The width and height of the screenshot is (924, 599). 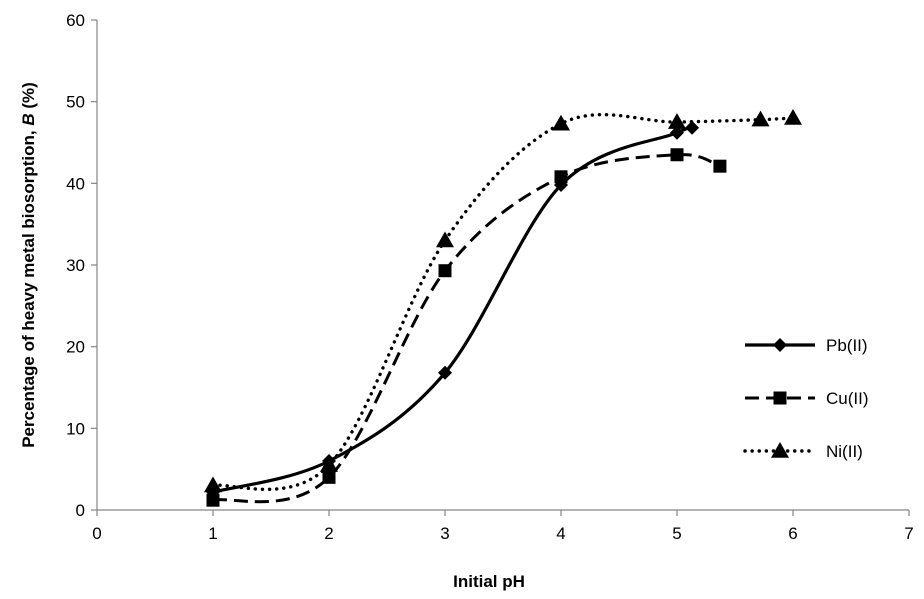 What do you see at coordinates (908, 533) in the screenshot?
I see `x-tick-label: 7` at bounding box center [908, 533].